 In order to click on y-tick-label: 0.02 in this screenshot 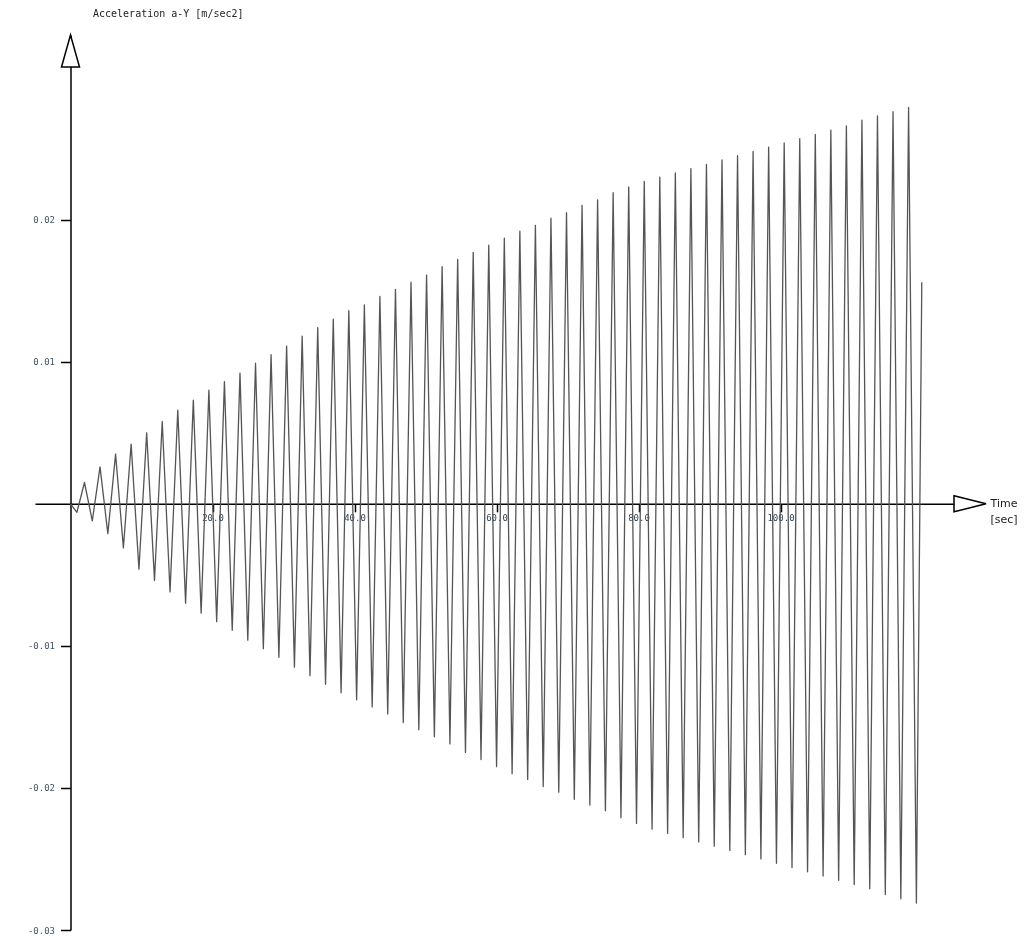, I will do `click(44, 220)`.